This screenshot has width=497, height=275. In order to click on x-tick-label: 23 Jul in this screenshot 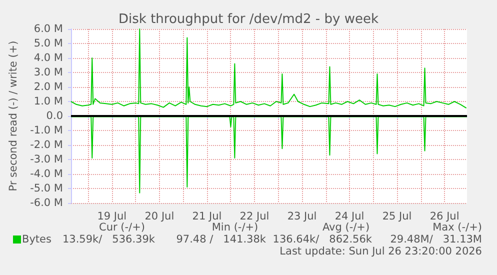, I will do `click(302, 216)`.